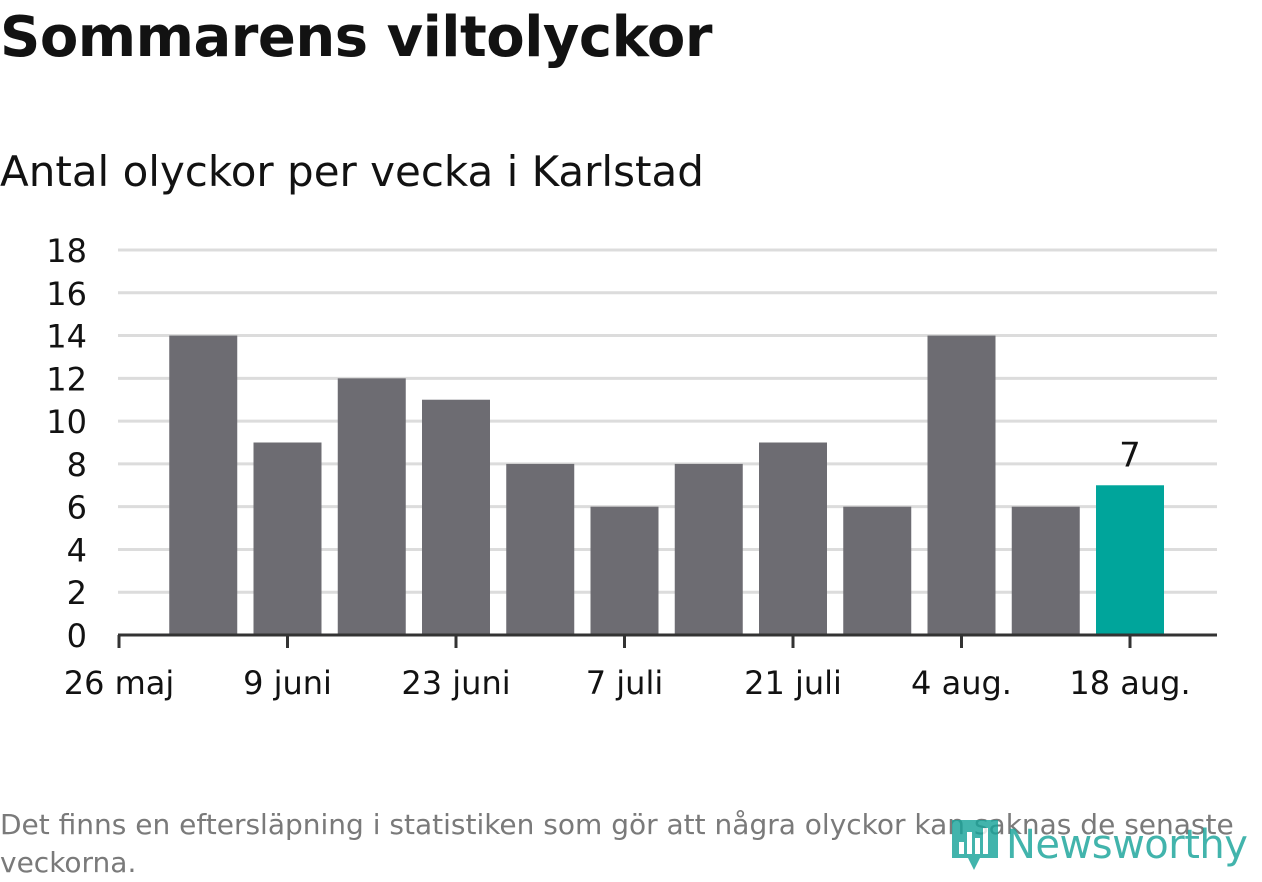  I want to click on x-tick-label: 23 juni, so click(455, 683).